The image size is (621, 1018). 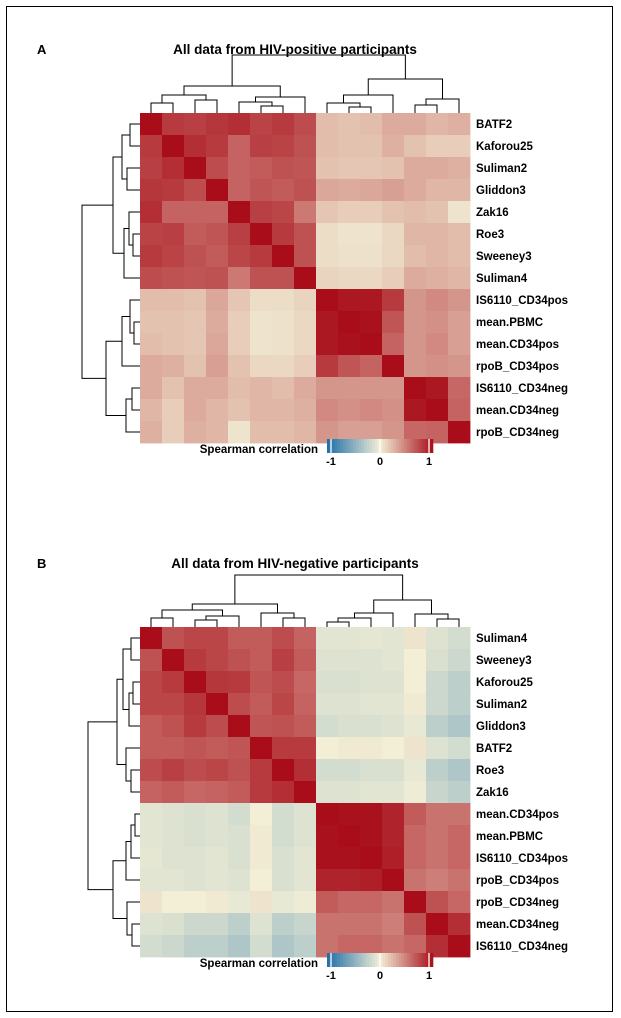 What do you see at coordinates (501, 705) in the screenshot?
I see `row-label: Suliman2` at bounding box center [501, 705].